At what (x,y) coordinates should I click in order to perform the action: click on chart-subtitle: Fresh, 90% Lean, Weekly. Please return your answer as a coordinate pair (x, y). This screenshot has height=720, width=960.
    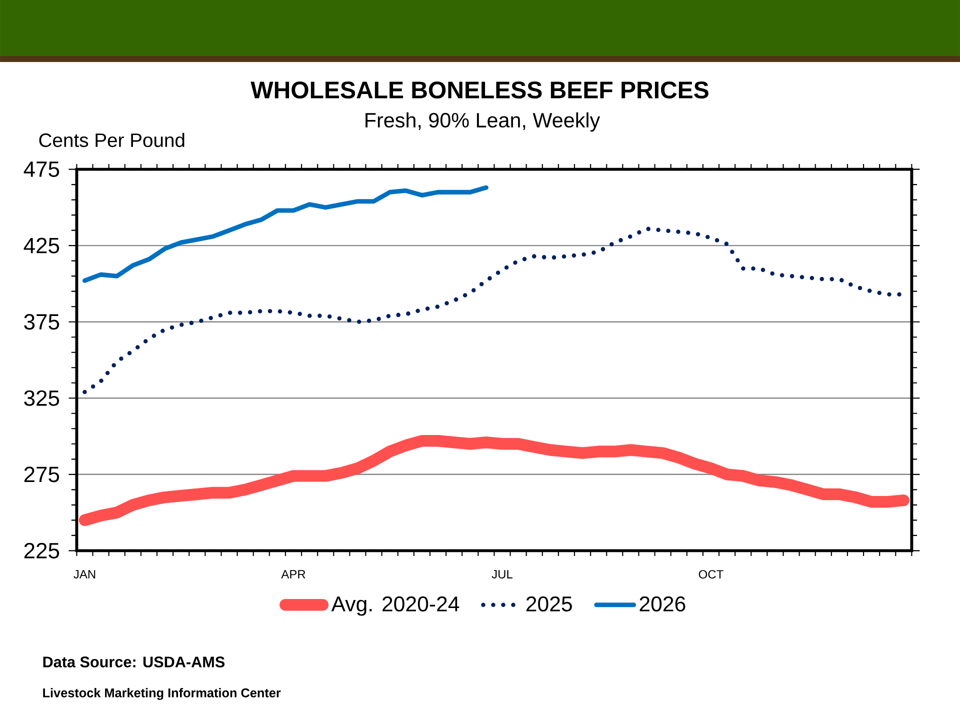
    Looking at the image, I should click on (483, 122).